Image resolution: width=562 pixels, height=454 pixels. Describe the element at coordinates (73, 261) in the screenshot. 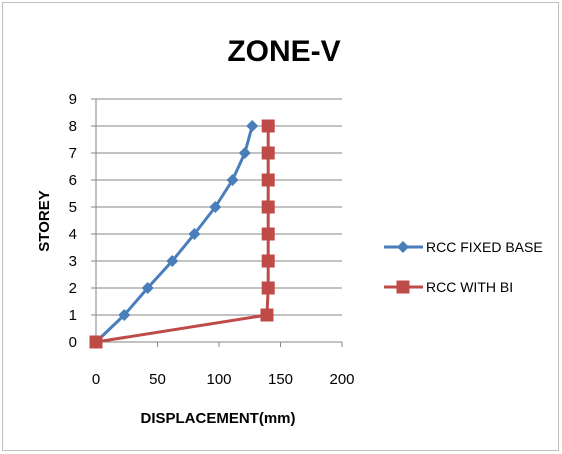

I see `y-tick-label: 3` at that location.